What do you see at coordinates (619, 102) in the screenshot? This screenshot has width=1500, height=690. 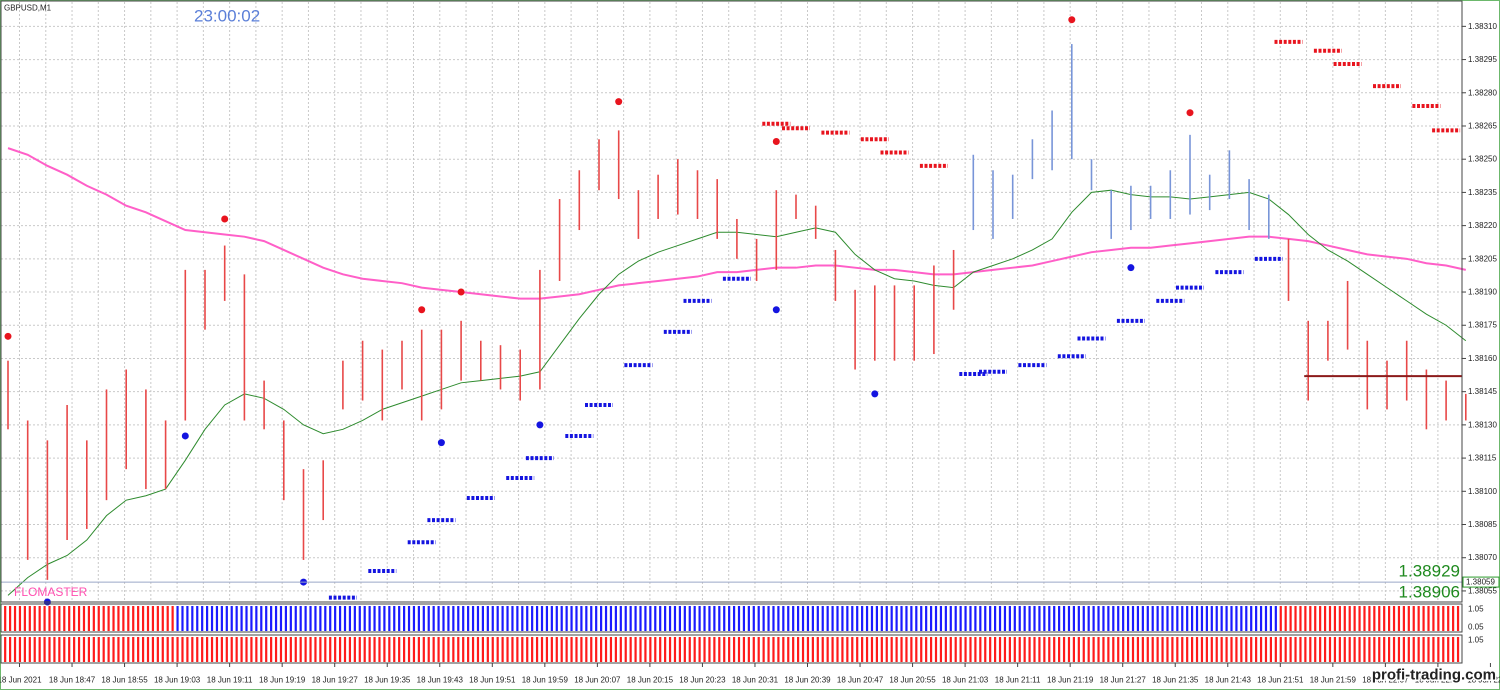 I see `sell-dots` at bounding box center [619, 102].